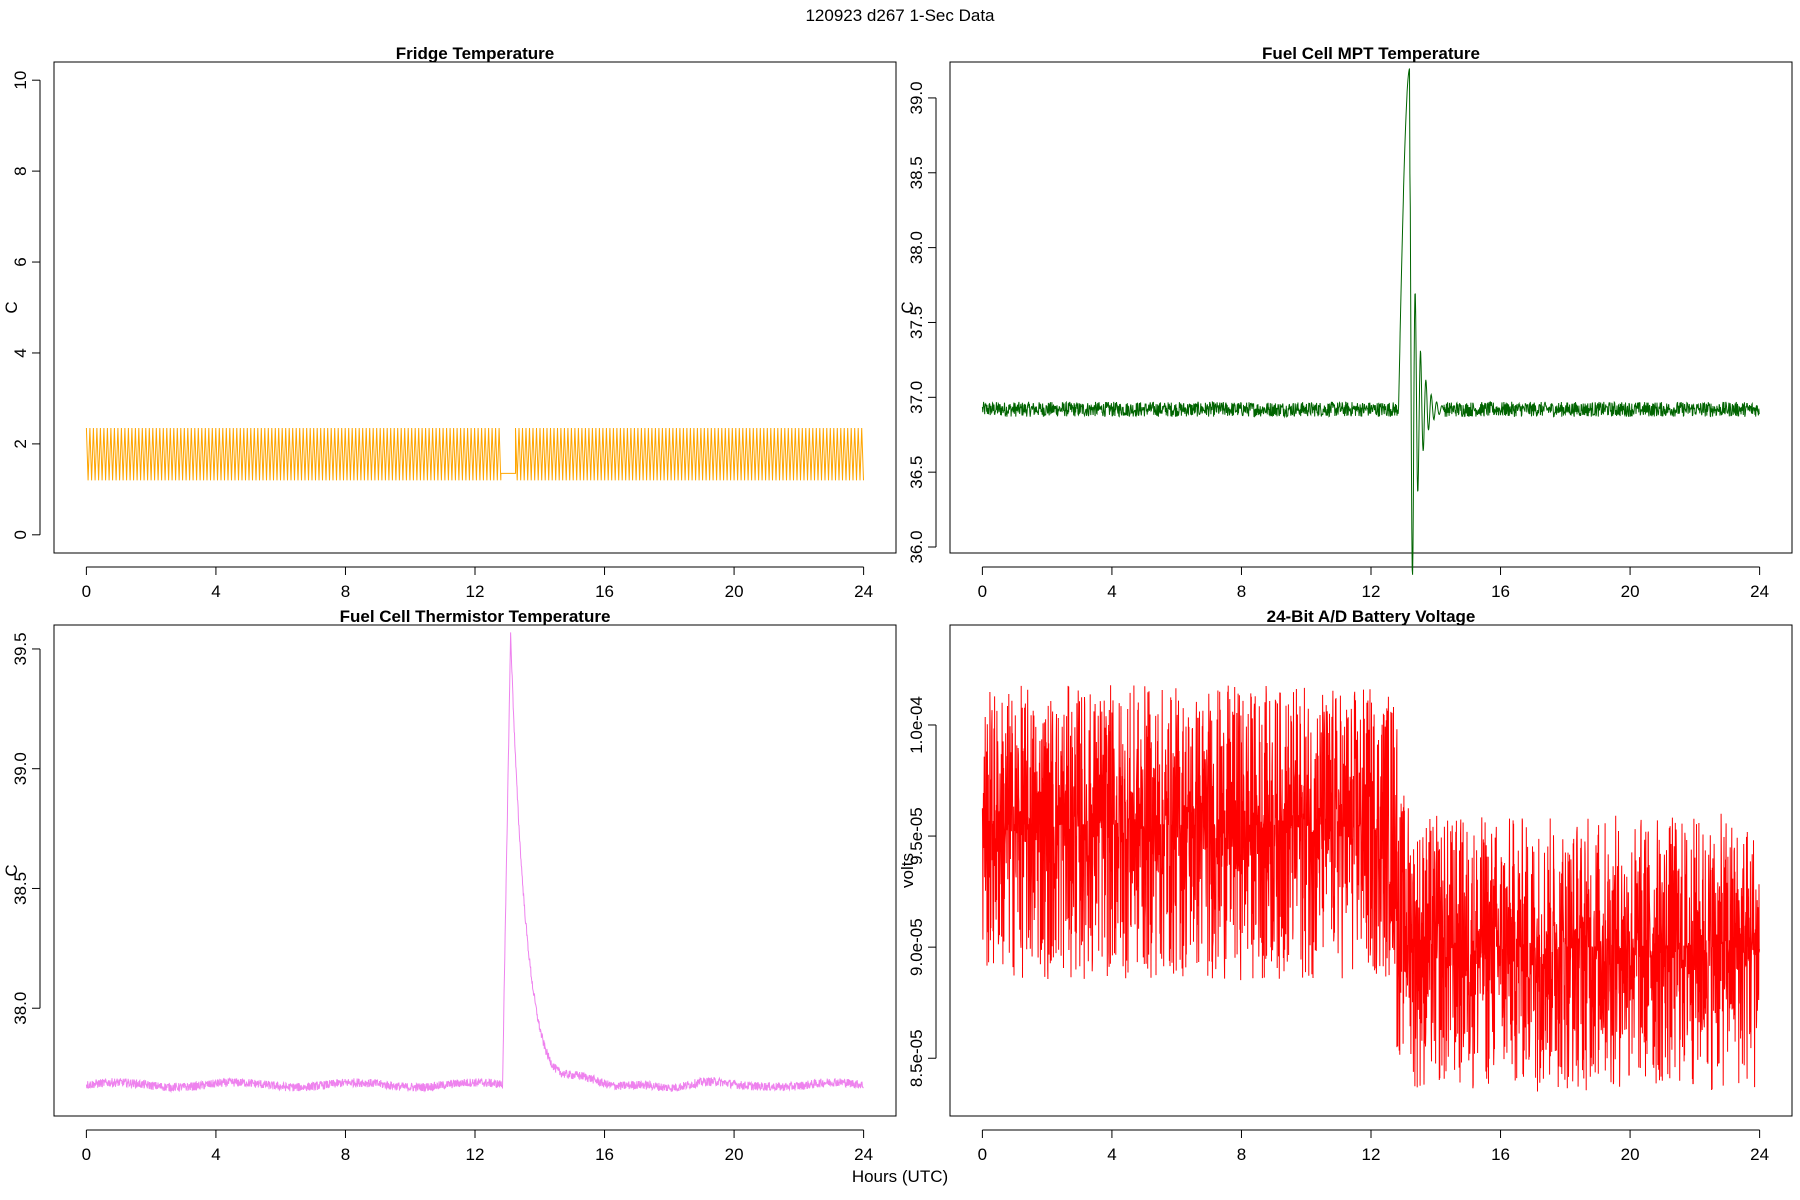  Describe the element at coordinates (916, 947) in the screenshot. I see `y-tick-label: 9.0e-05` at that location.